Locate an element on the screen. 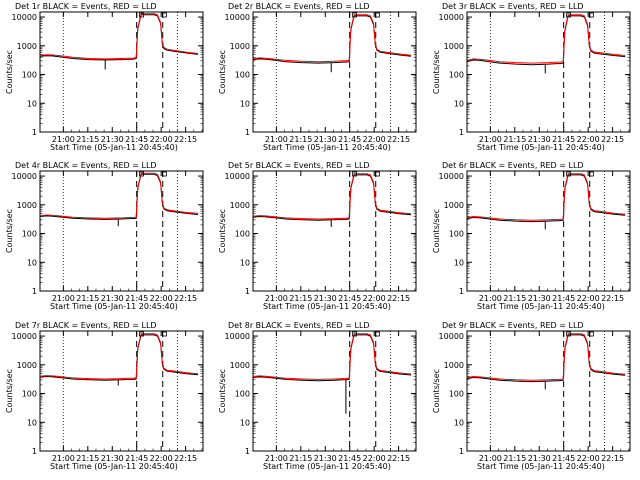 The height and width of the screenshot is (480, 640). plot-title: Det 8r BLACK = Events, RED = LLD is located at coordinates (299, 325).